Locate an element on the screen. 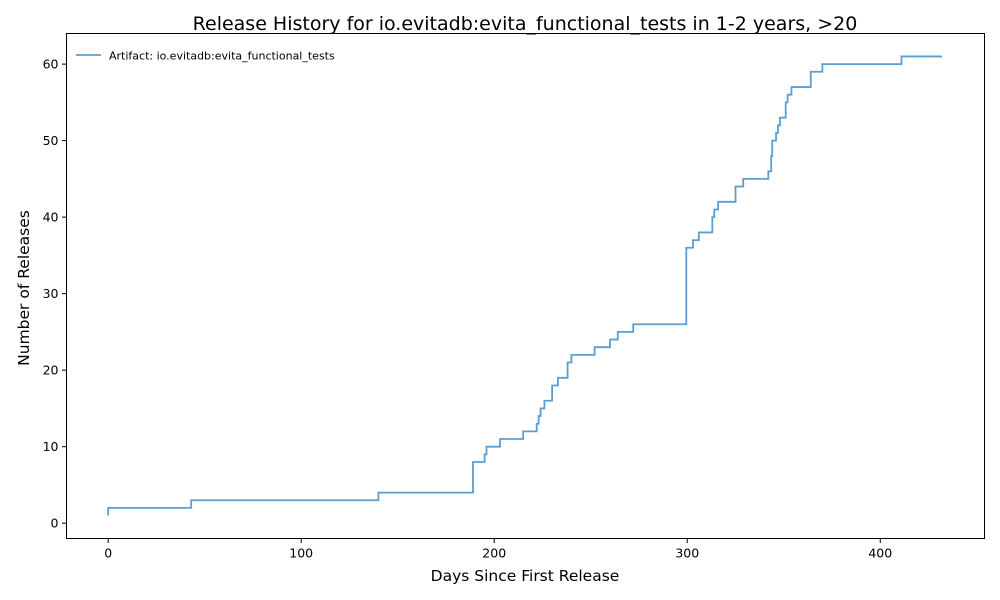 Image resolution: width=1000 pixels, height=600 pixels. y-tick-label: 0 is located at coordinates (55, 523).